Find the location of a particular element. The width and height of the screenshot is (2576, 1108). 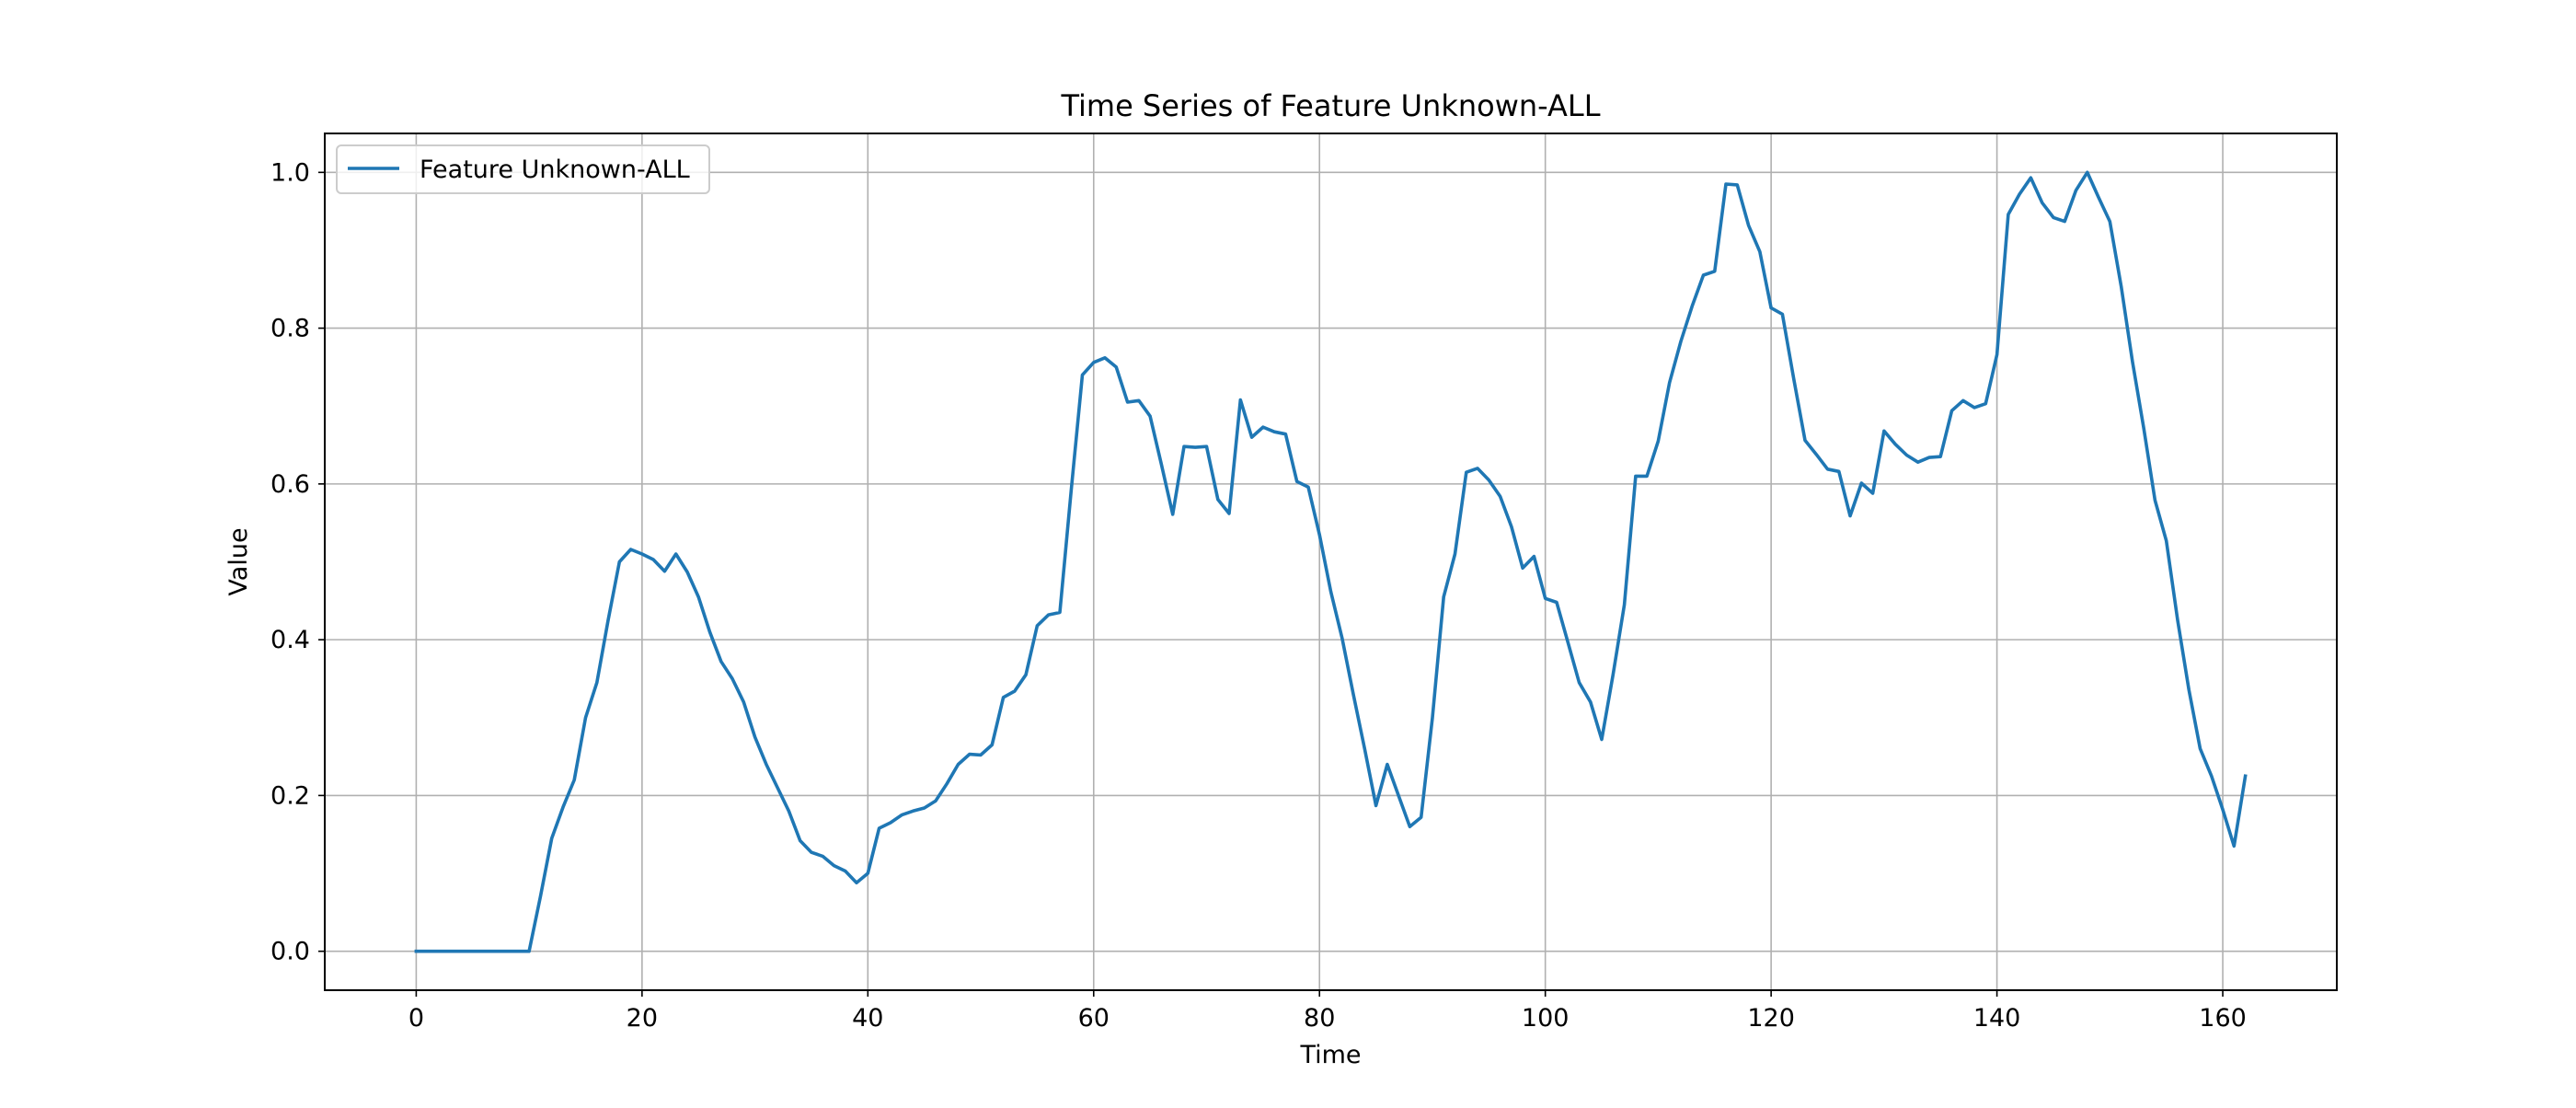

y-tick-label: 0.4 is located at coordinates (290, 640).